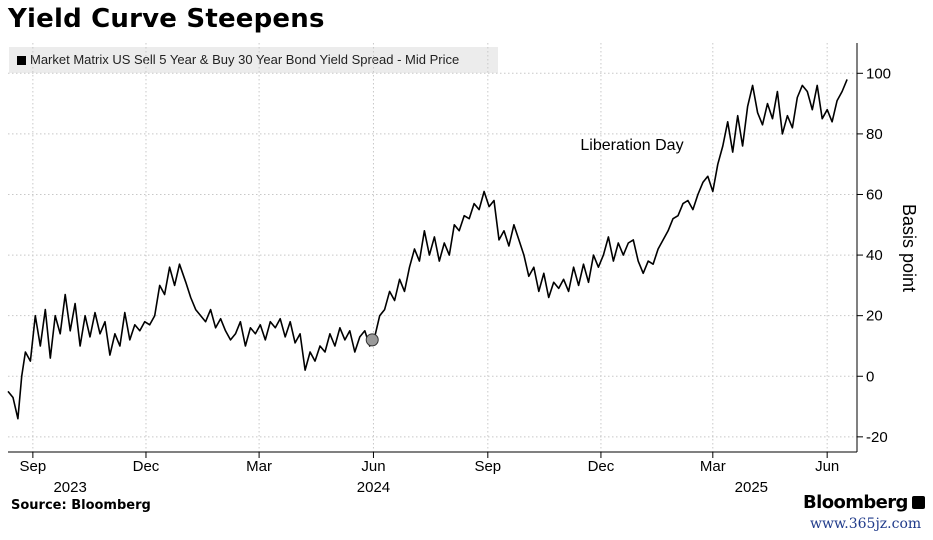 The width and height of the screenshot is (933, 540). Describe the element at coordinates (373, 487) in the screenshot. I see `x-year-label: 2024` at that location.